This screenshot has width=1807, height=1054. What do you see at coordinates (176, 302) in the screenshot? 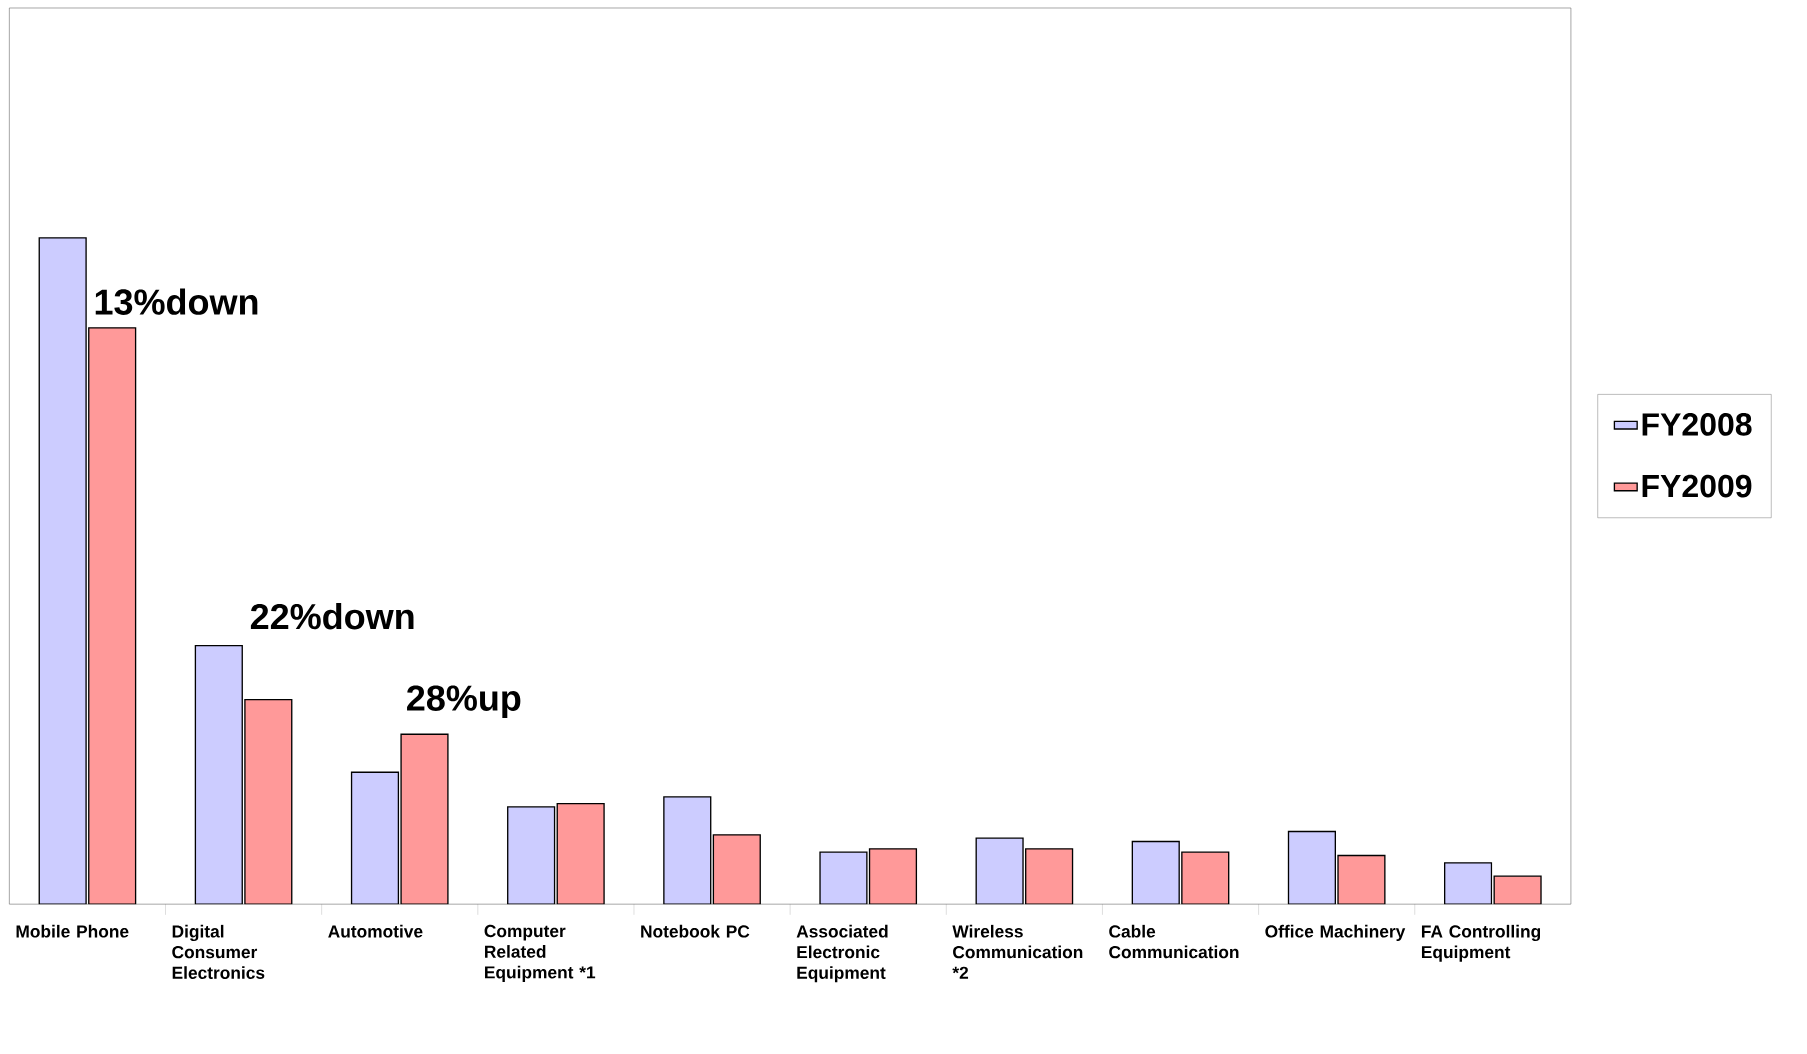
I see `annotation: 13%down` at bounding box center [176, 302].